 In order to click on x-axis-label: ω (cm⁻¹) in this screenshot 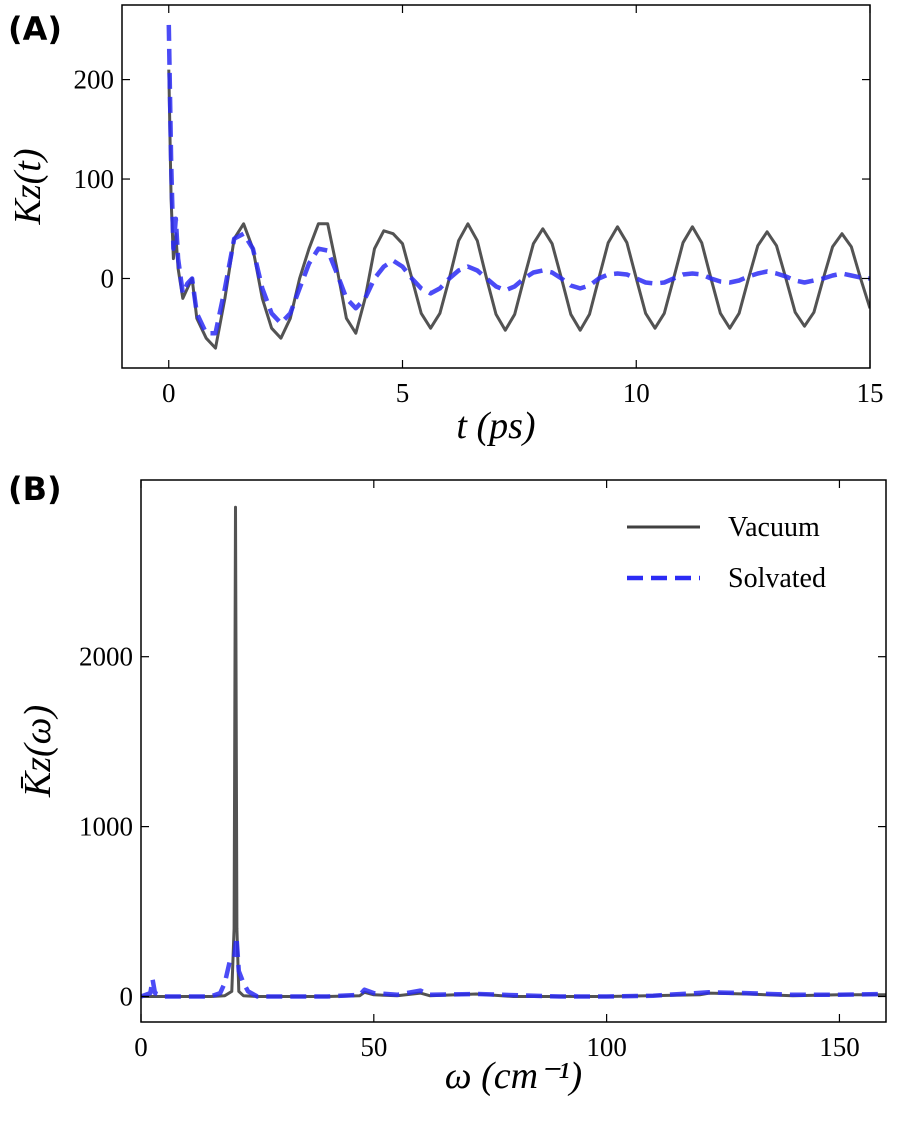, I will do `click(513, 1076)`.